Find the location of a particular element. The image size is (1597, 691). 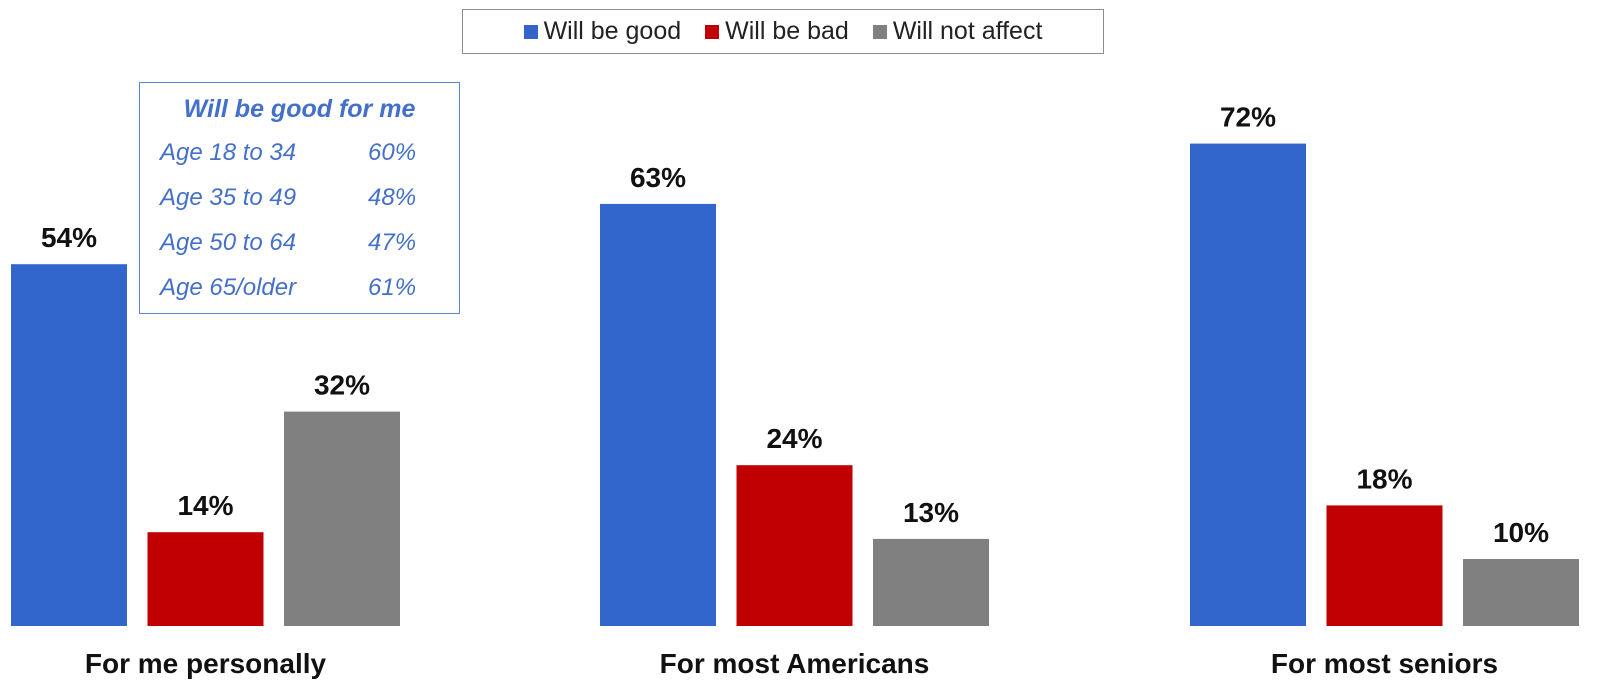

bar-will-not-affect-for-most-americans is located at coordinates (931, 582).